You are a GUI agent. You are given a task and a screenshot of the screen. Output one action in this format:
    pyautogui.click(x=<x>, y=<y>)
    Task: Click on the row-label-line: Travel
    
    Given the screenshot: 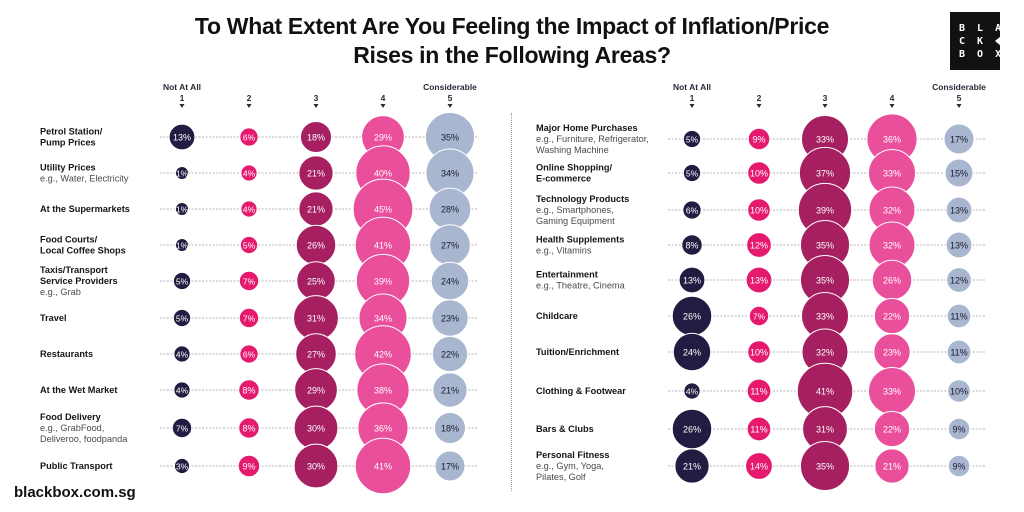 What is the action you would take?
    pyautogui.click(x=53, y=318)
    